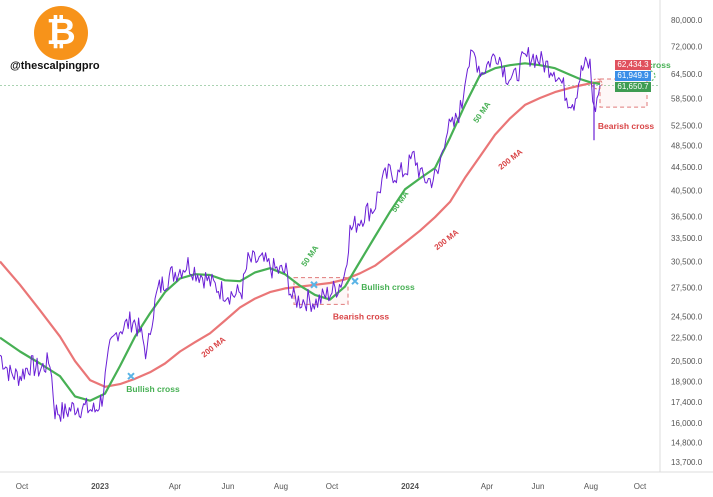  Describe the element at coordinates (687, 338) in the screenshot. I see `y-tick-label: 22,500.0` at that location.